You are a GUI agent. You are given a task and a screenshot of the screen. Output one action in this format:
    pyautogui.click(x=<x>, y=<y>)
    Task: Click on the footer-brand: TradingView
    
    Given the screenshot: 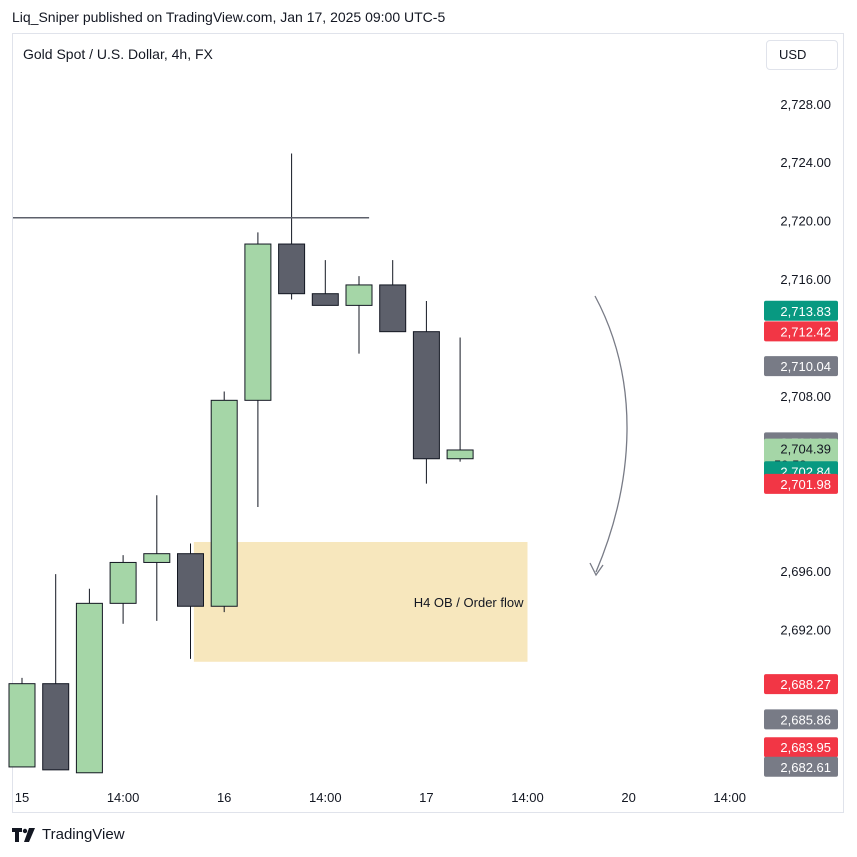 What is the action you would take?
    pyautogui.click(x=83, y=834)
    